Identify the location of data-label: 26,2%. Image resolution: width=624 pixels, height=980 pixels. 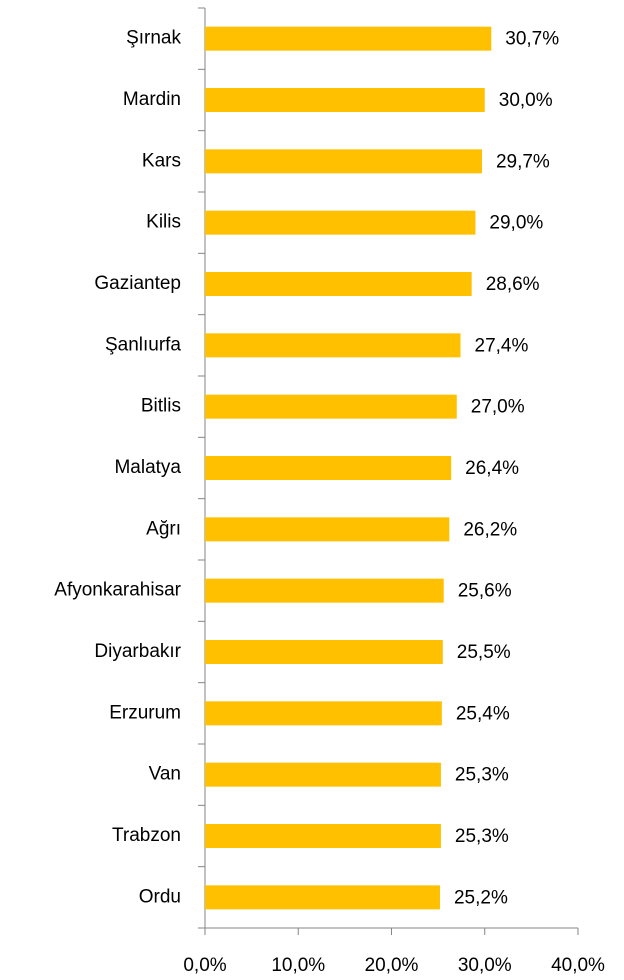
(490, 529).